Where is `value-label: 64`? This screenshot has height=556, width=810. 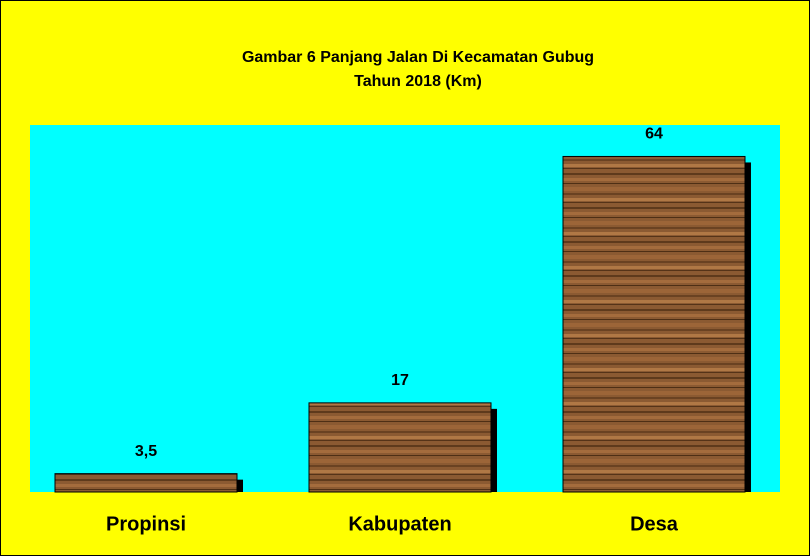 value-label: 64 is located at coordinates (654, 134).